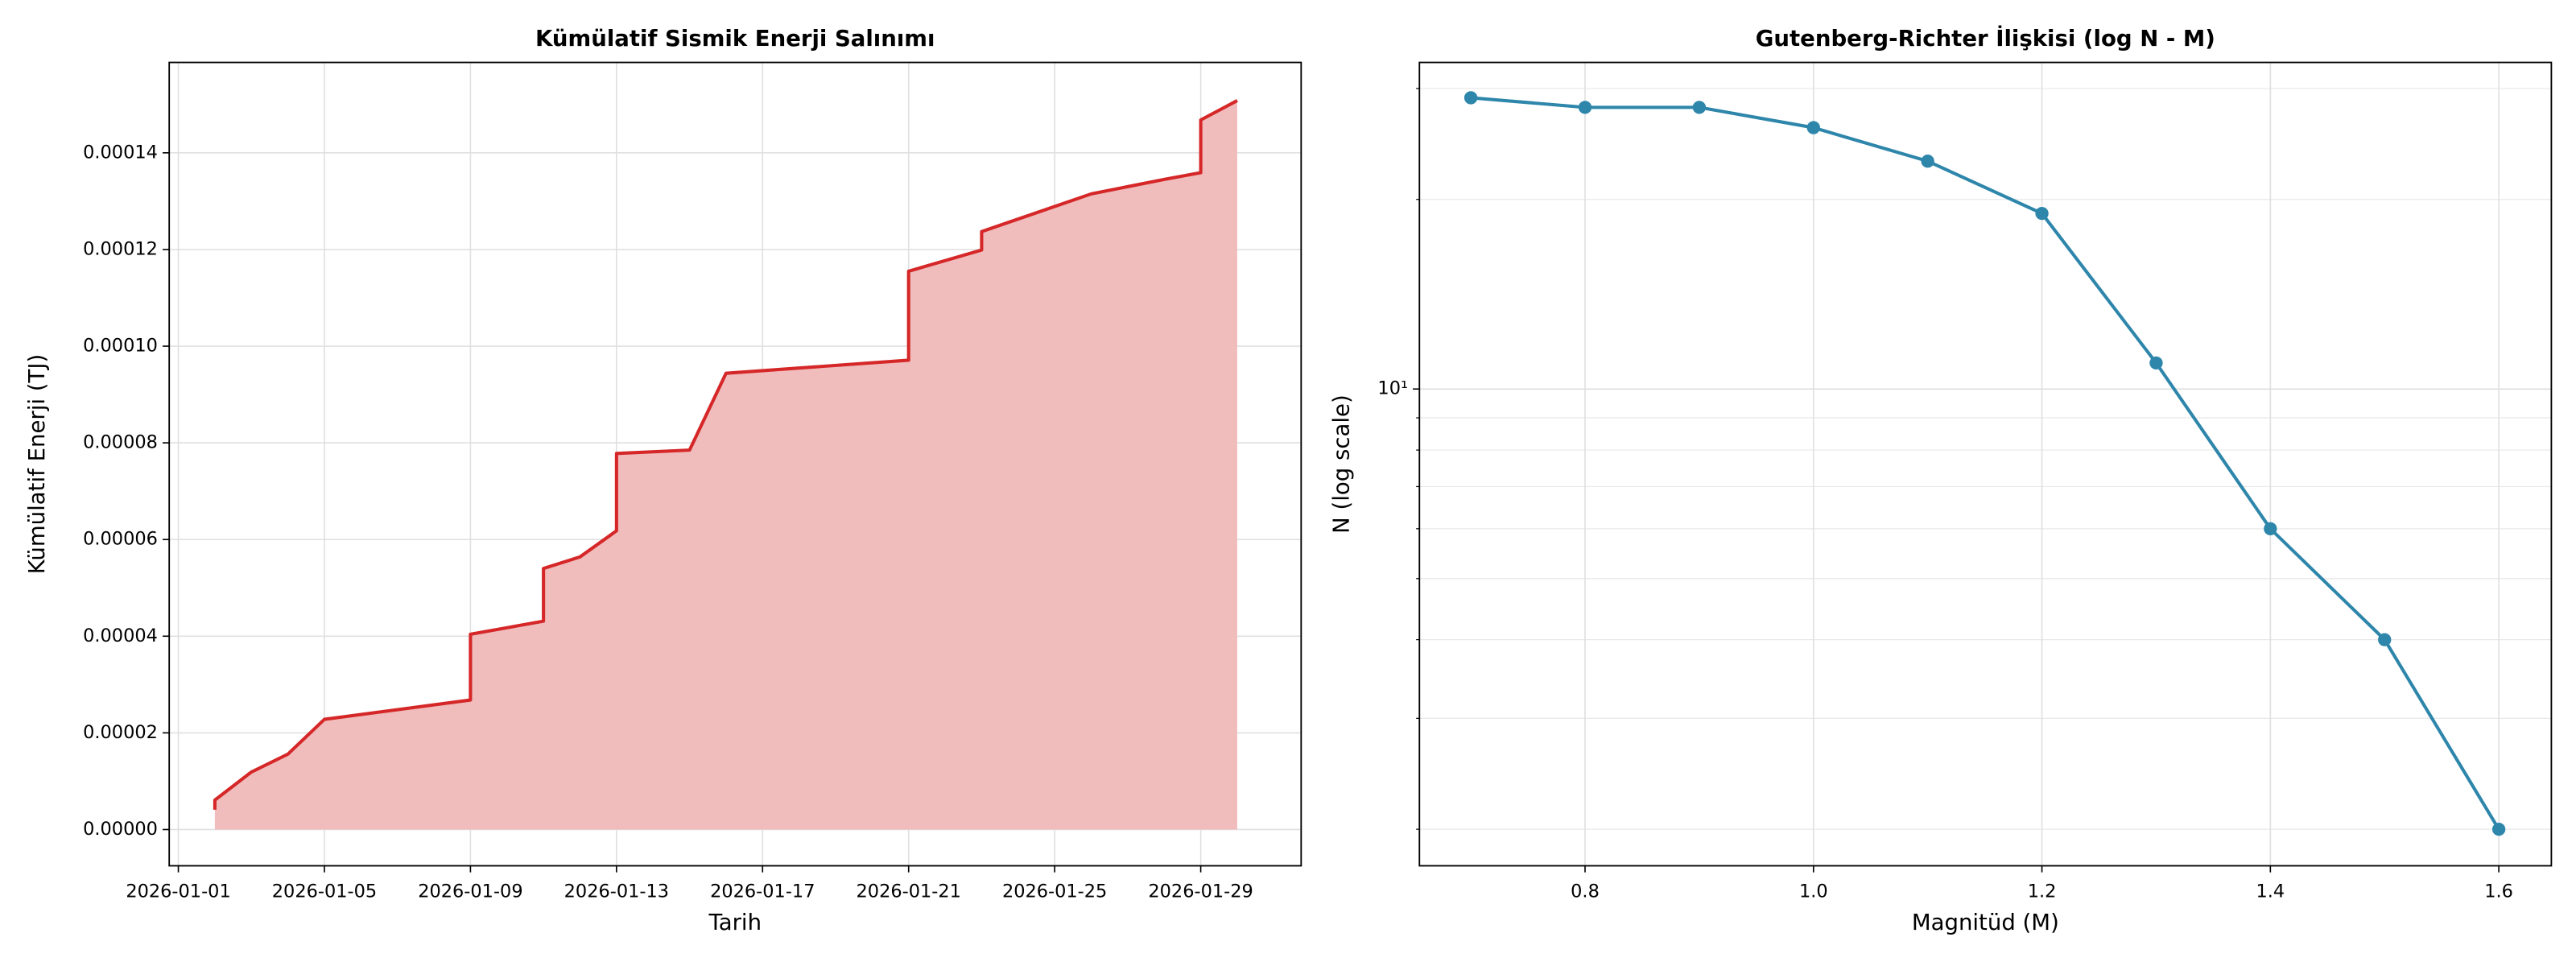 Image resolution: width=2576 pixels, height=966 pixels. Describe the element at coordinates (470, 891) in the screenshot. I see `x-tick-label: 2026-01-09` at that location.